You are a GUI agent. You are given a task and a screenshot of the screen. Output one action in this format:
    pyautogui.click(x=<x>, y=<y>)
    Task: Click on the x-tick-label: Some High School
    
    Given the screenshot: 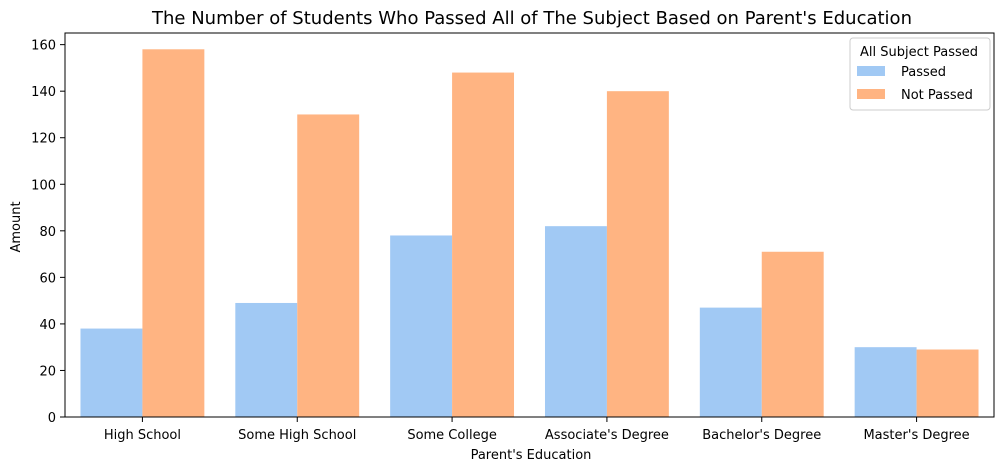 What is the action you would take?
    pyautogui.click(x=297, y=435)
    